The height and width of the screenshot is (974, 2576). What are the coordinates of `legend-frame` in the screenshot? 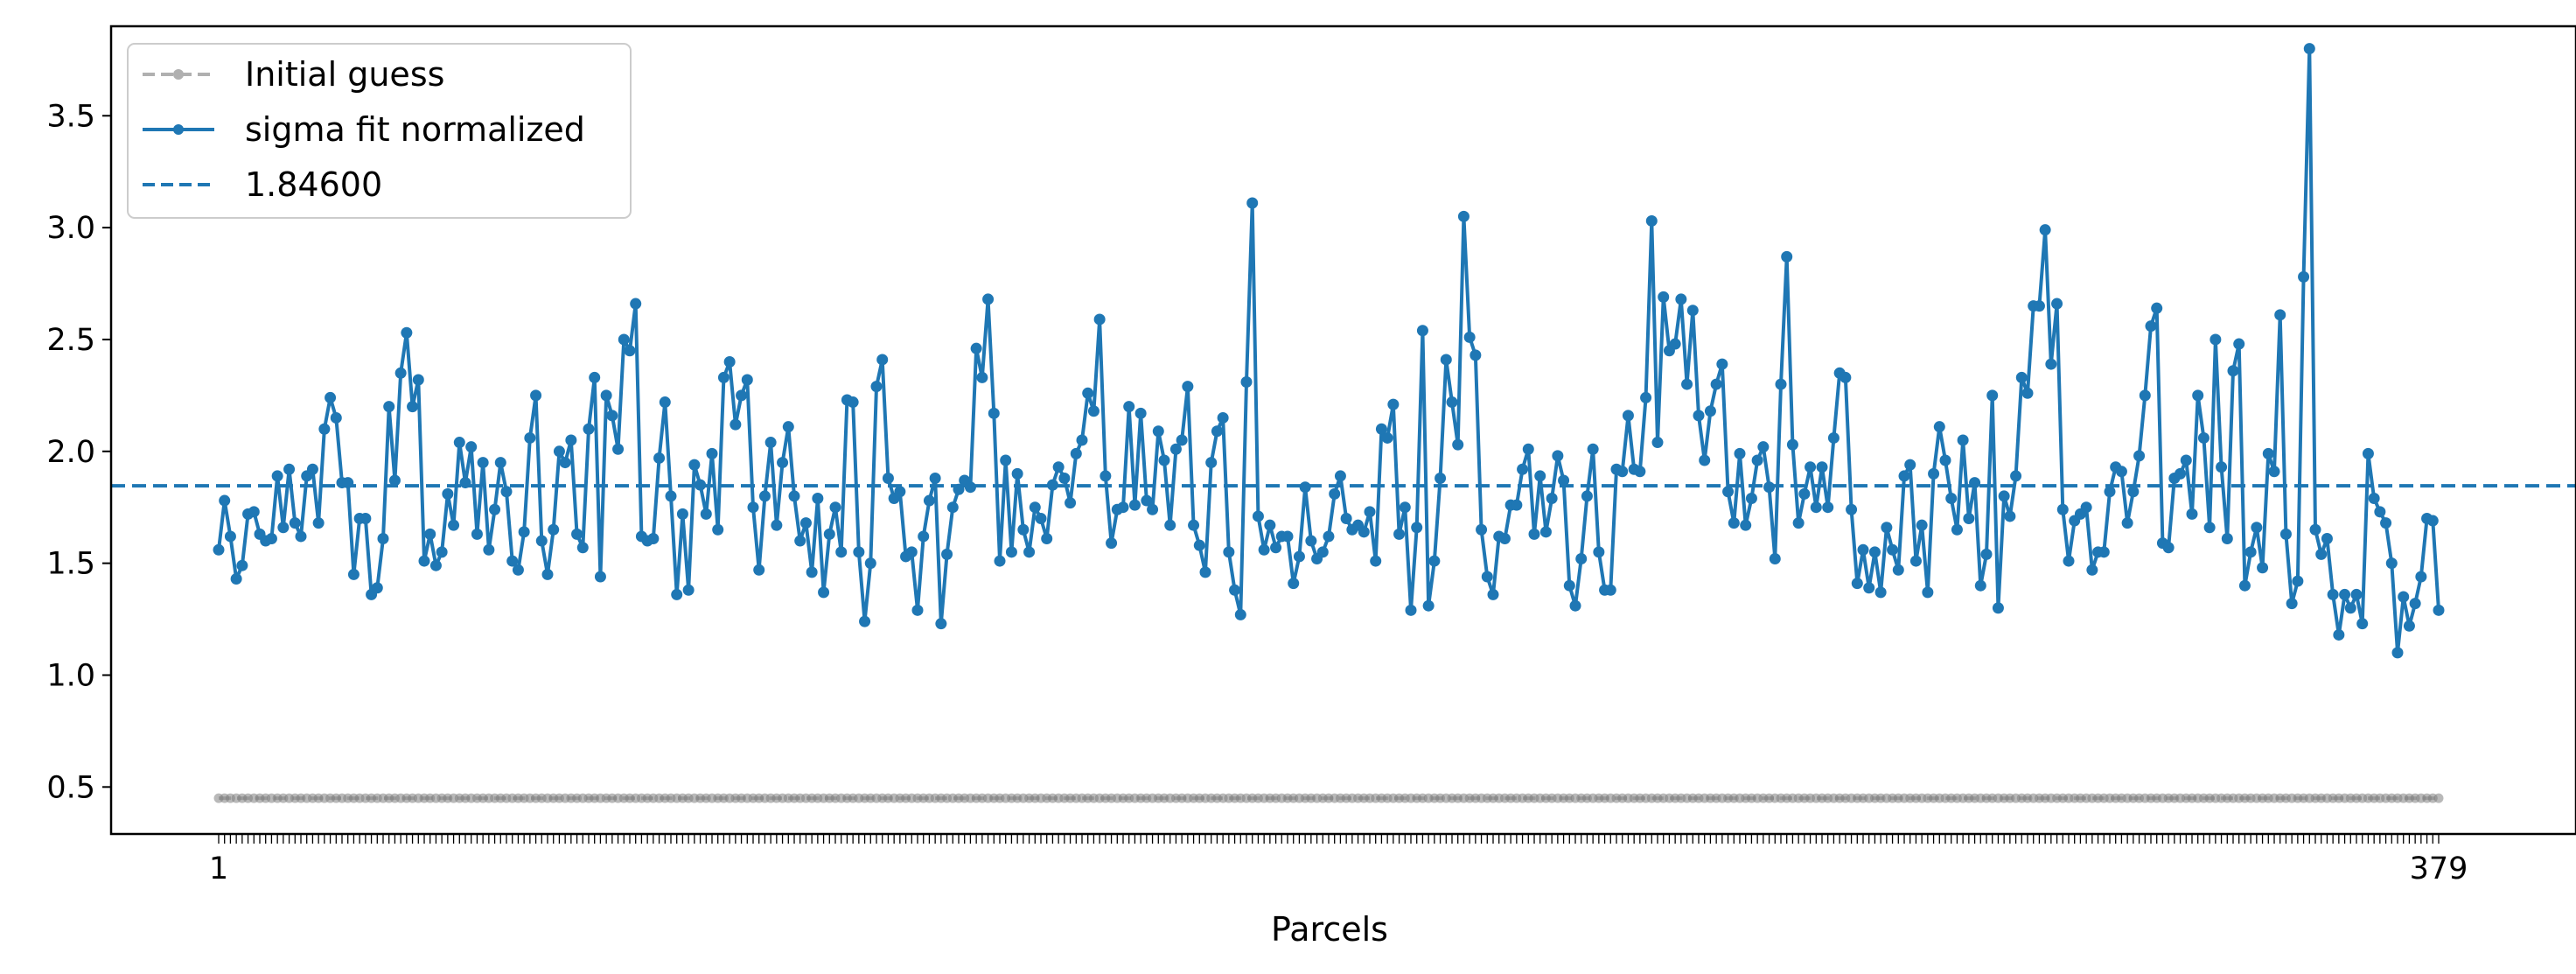 It's located at (379, 131).